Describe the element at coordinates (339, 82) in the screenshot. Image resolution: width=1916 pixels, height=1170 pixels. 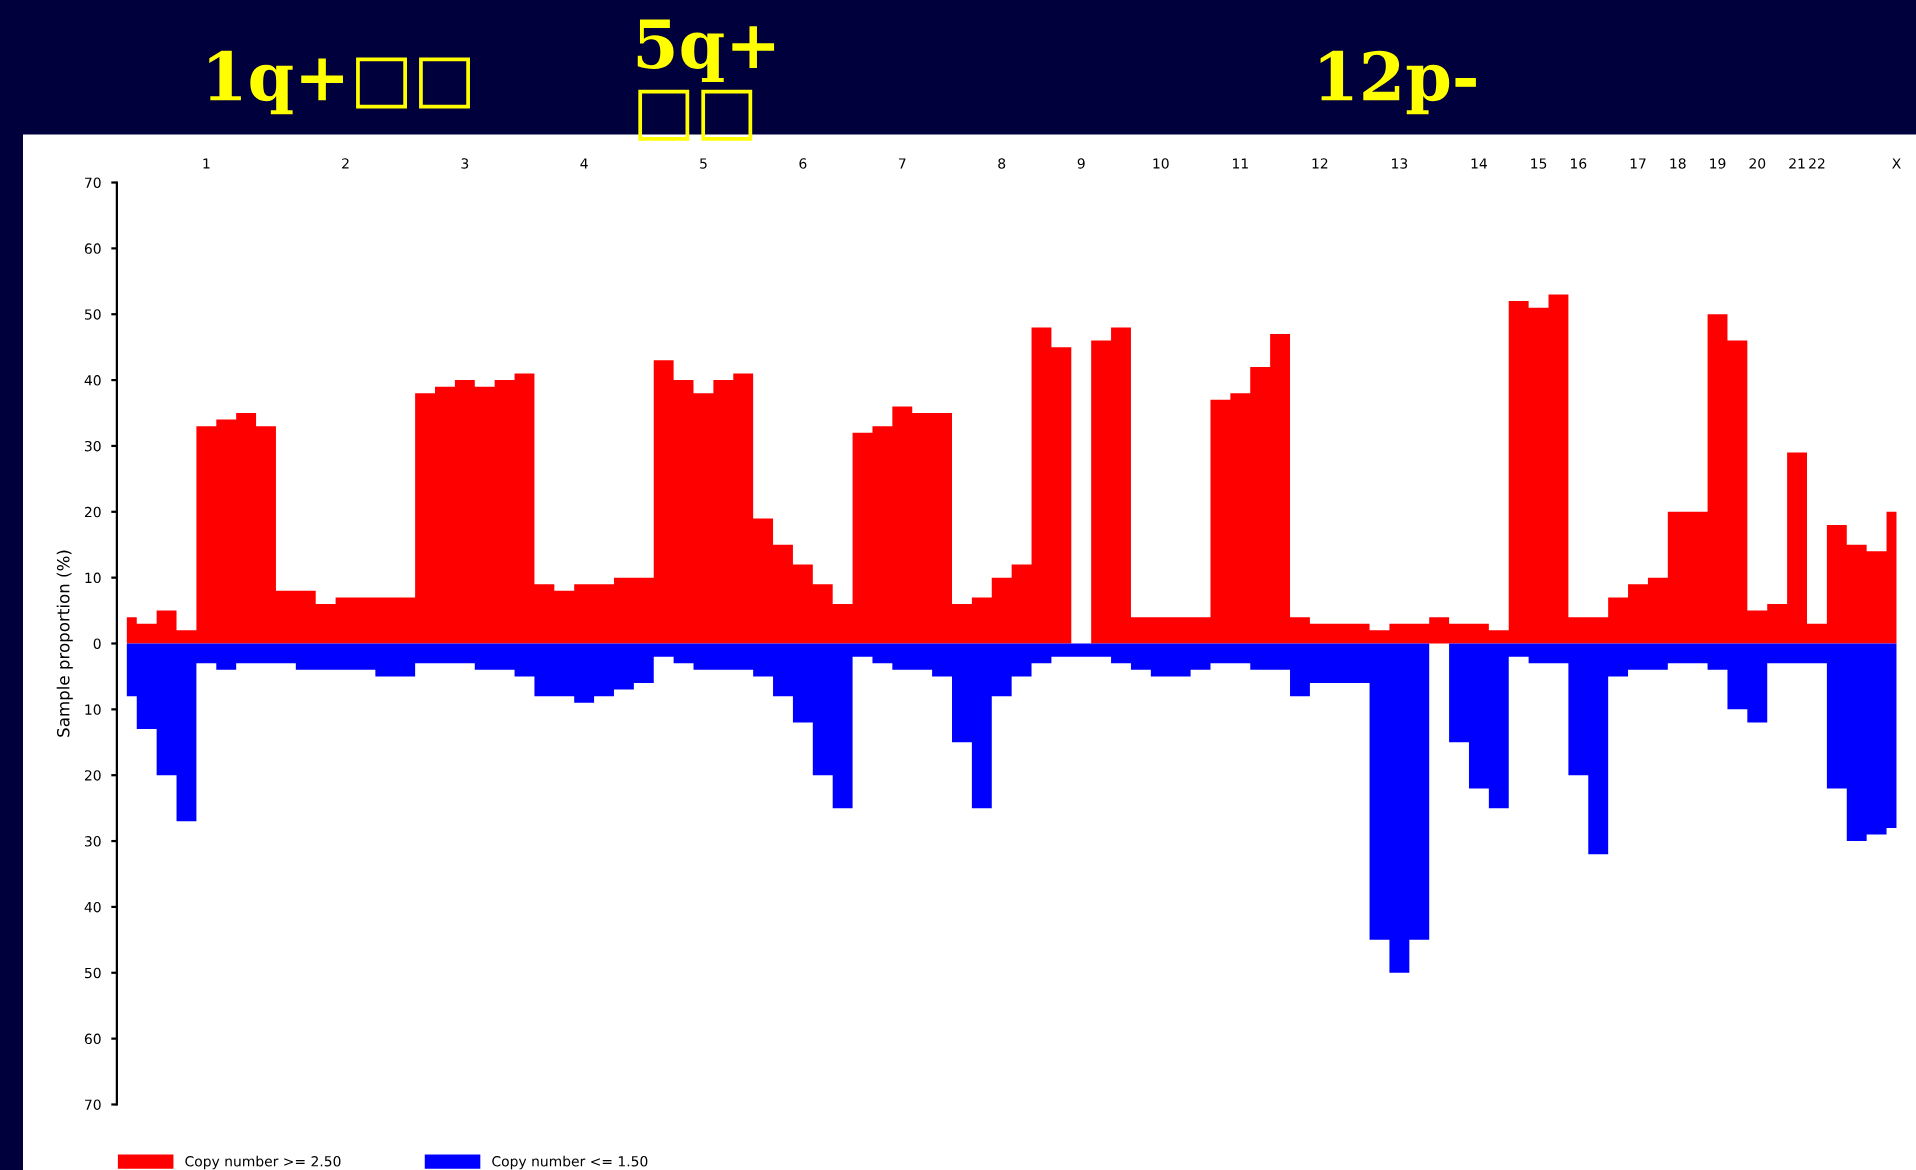
I see `text: 1q+□□` at that location.